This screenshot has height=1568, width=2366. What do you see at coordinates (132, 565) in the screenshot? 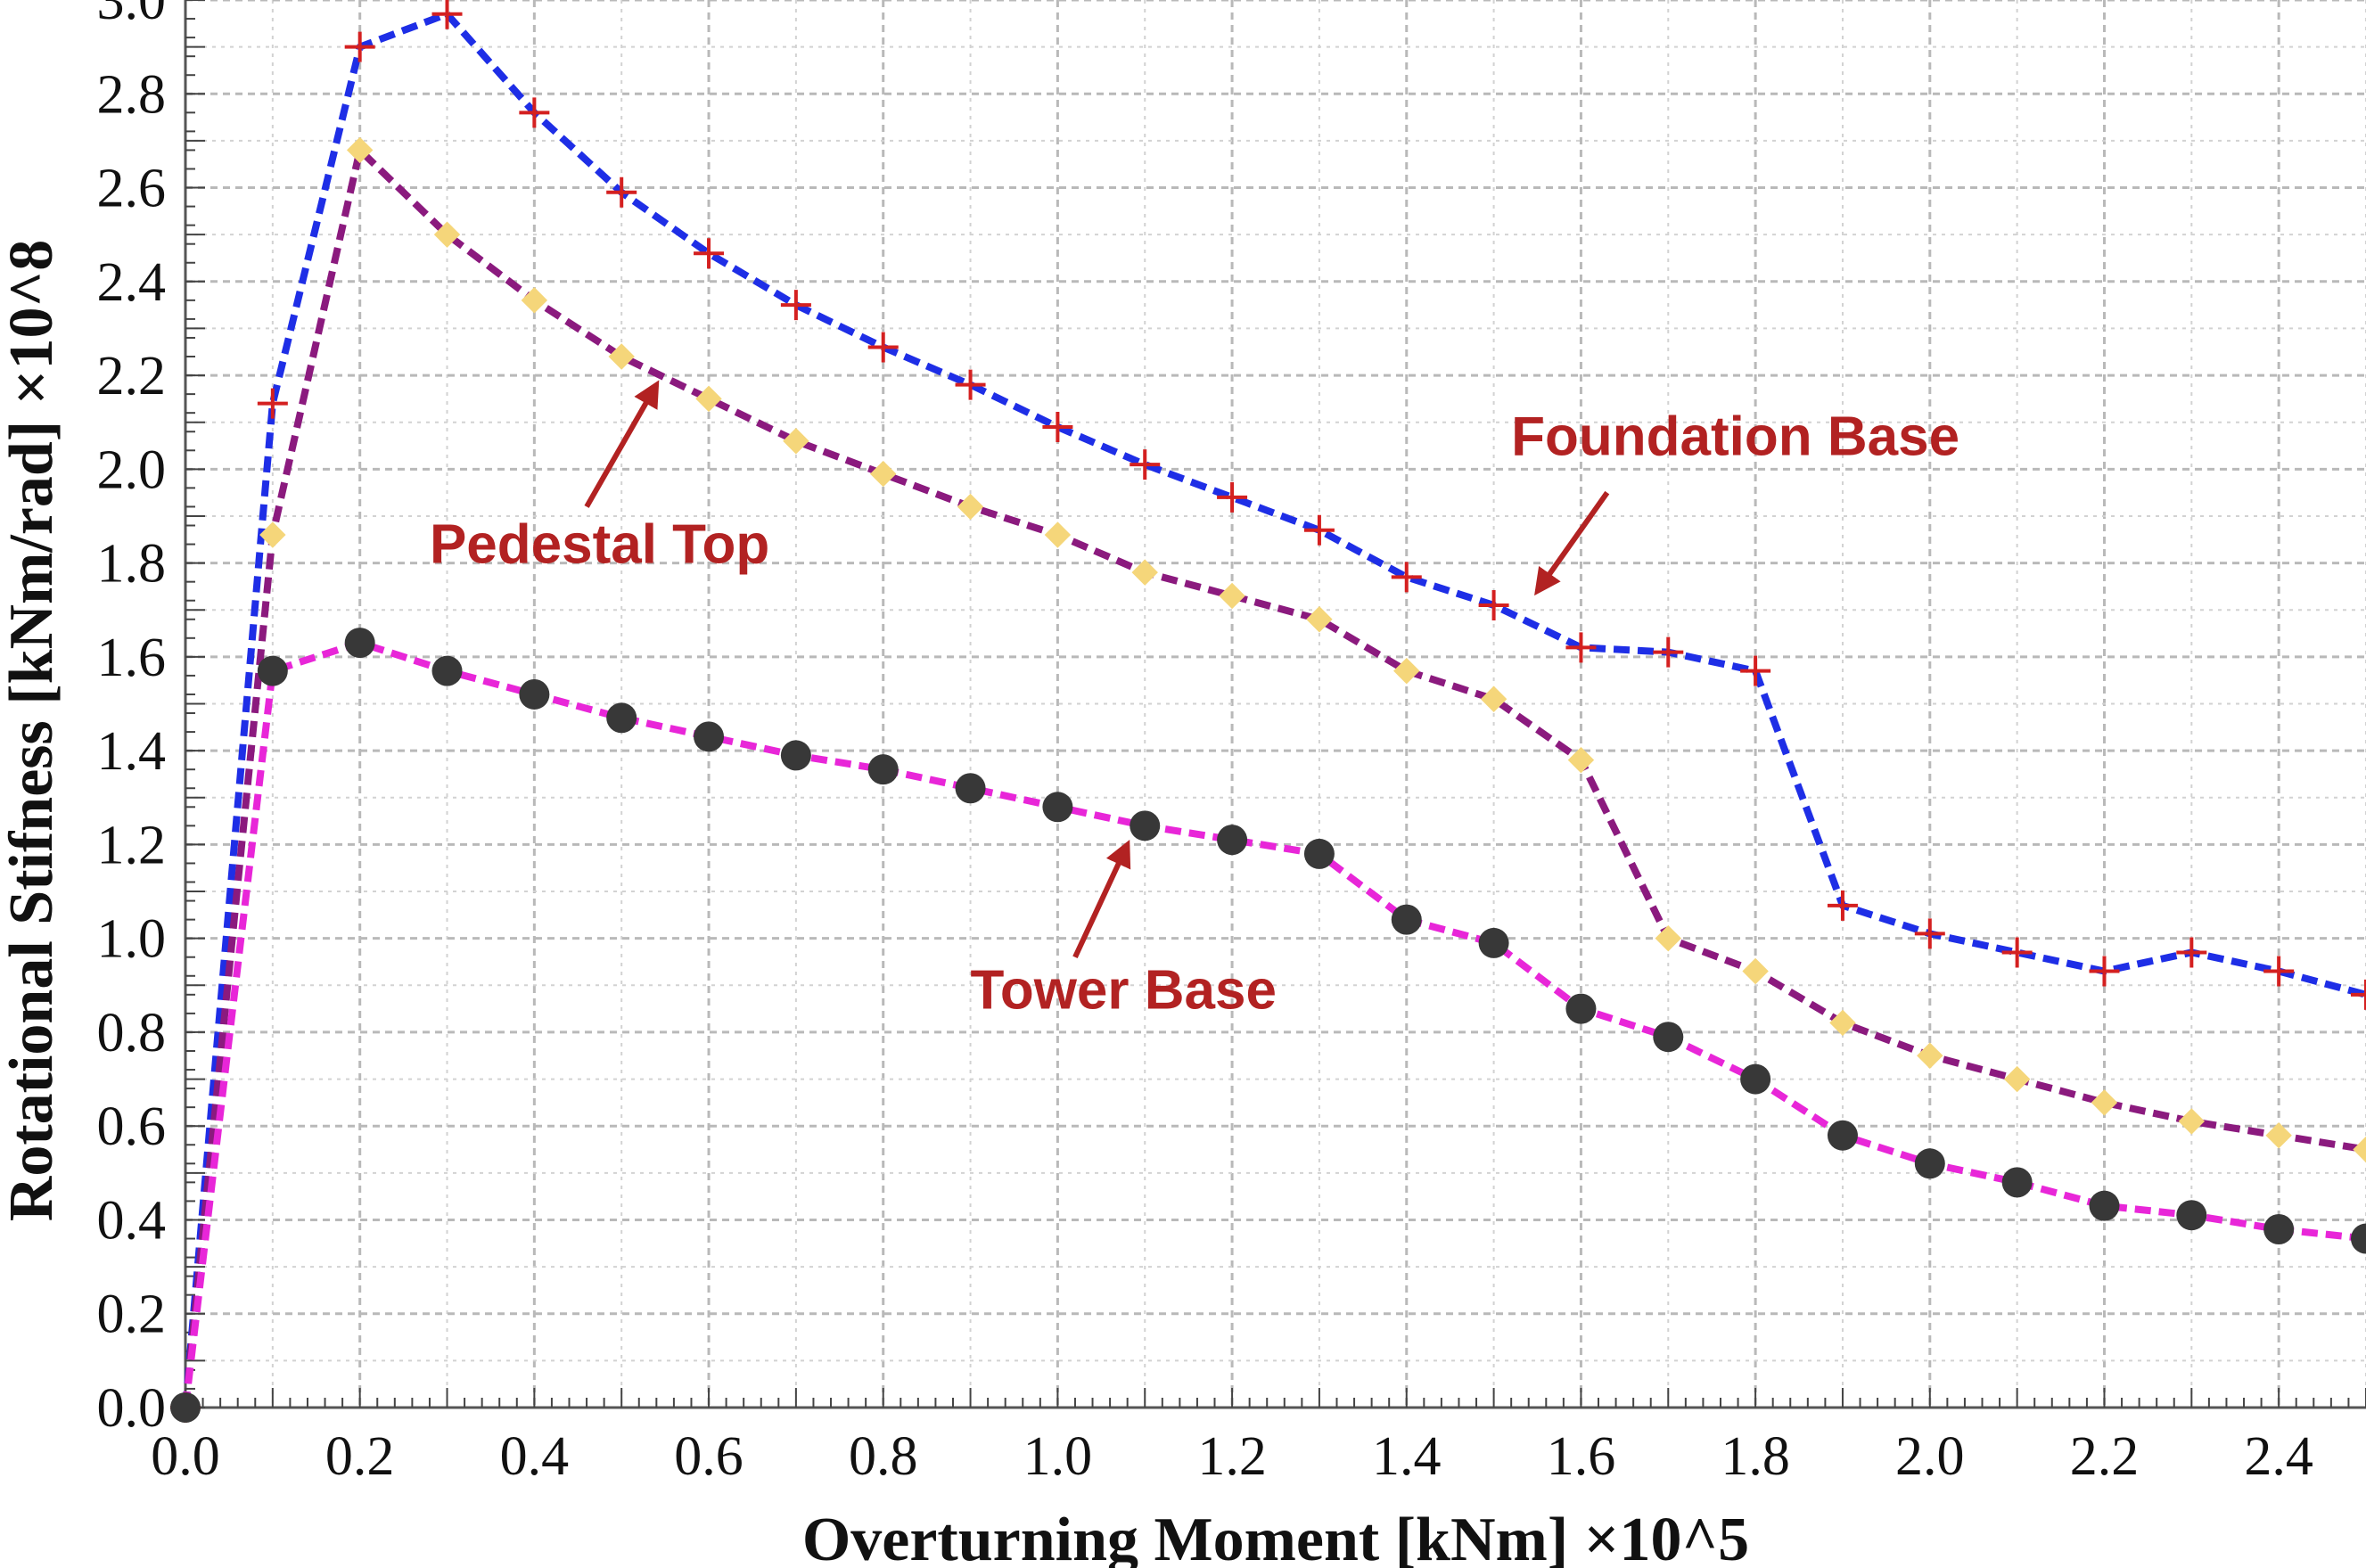
I see `y-tick-label: 1.8` at bounding box center [132, 565].